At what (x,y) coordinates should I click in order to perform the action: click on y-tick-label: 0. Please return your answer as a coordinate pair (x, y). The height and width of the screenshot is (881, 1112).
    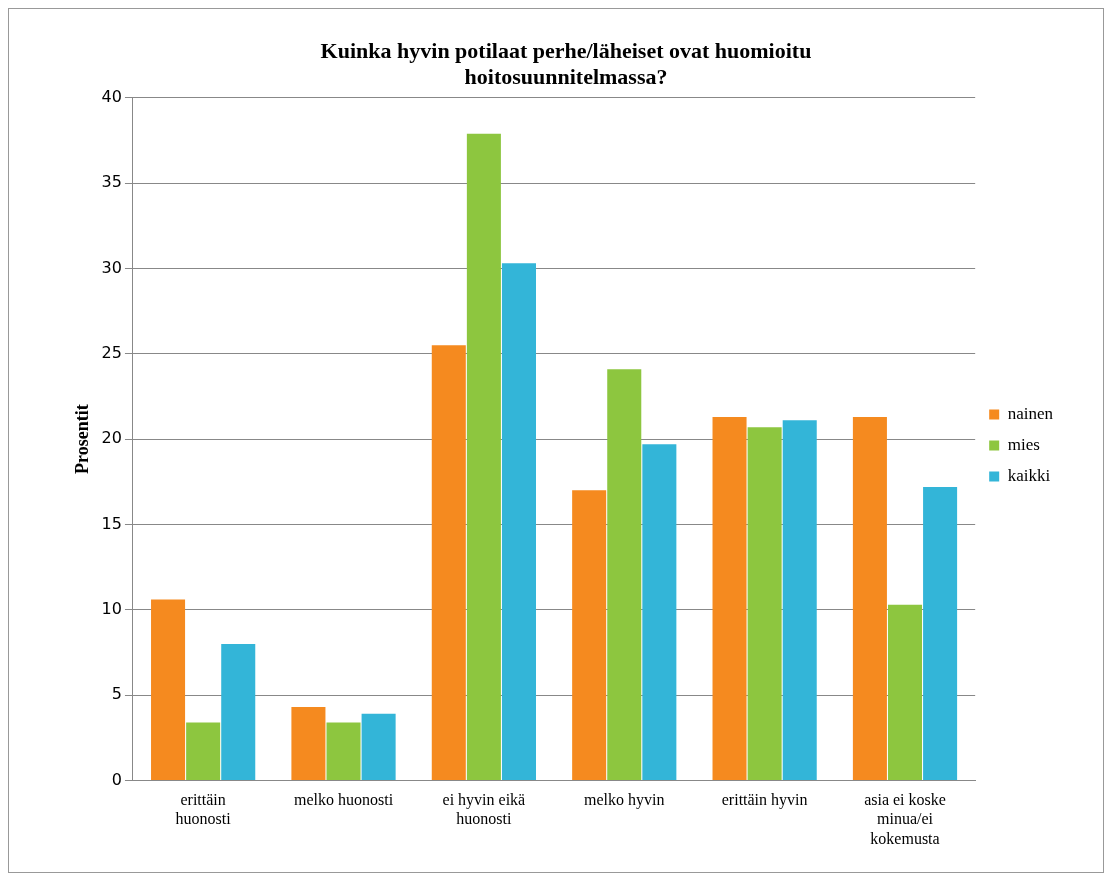
    Looking at the image, I should click on (116, 779).